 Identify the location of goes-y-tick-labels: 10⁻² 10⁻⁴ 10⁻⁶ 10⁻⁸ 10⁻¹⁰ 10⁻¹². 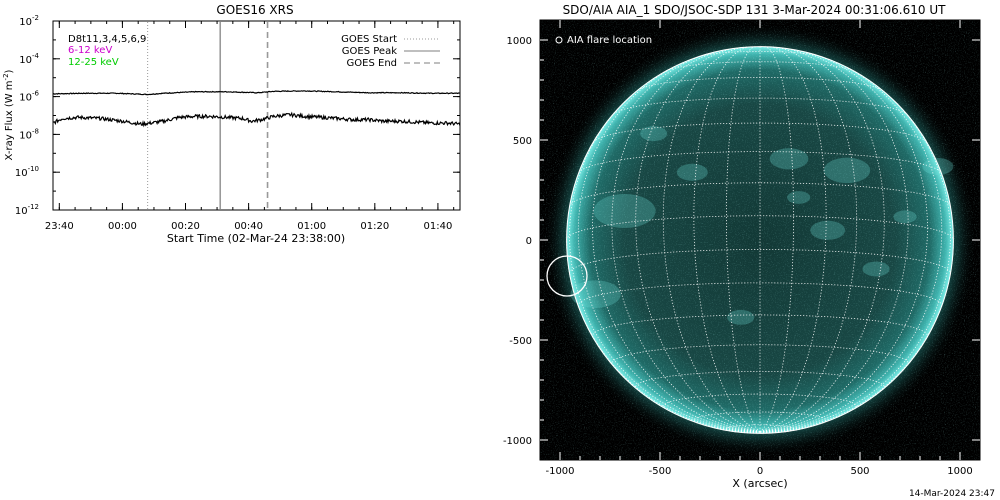
(27, 115).